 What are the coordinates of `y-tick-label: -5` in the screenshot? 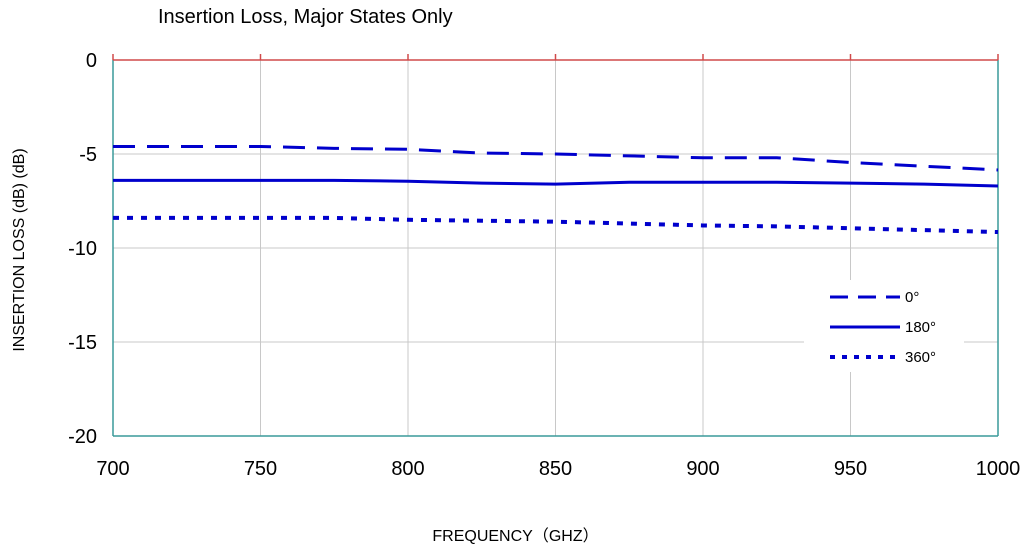 It's located at (88, 155).